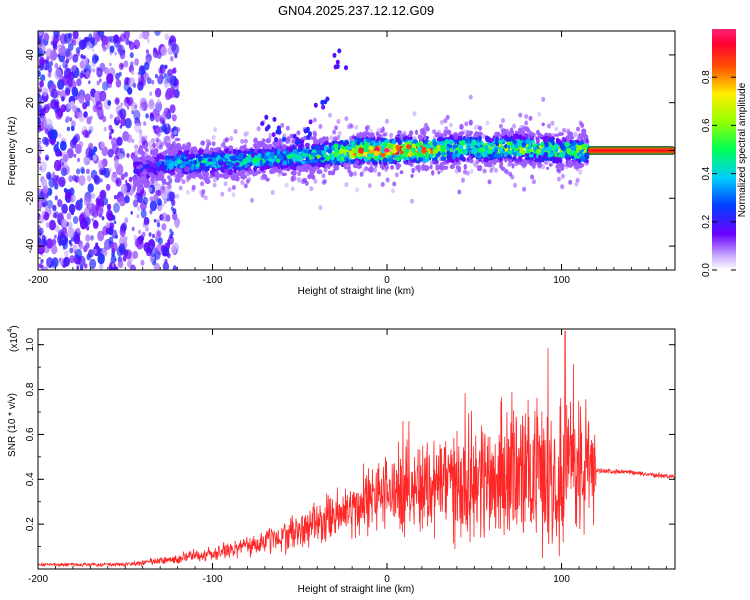 This screenshot has width=750, height=600. What do you see at coordinates (12, 151) in the screenshot?
I see `spectrogram-ylabel: Frequency (Hz)` at bounding box center [12, 151].